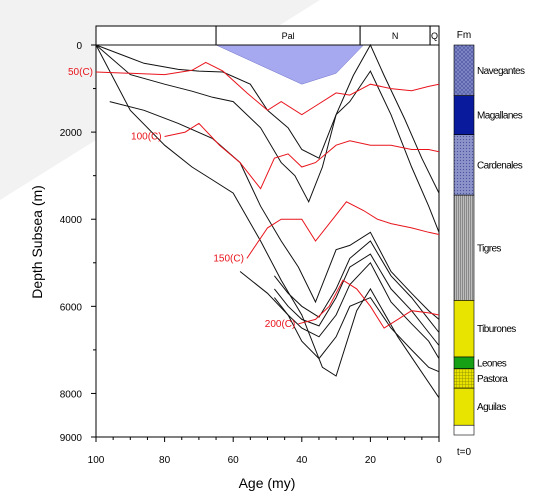 This screenshot has height=496, width=540. What do you see at coordinates (267, 35) in the screenshot?
I see `epoch-bar: Pal N Q` at bounding box center [267, 35].